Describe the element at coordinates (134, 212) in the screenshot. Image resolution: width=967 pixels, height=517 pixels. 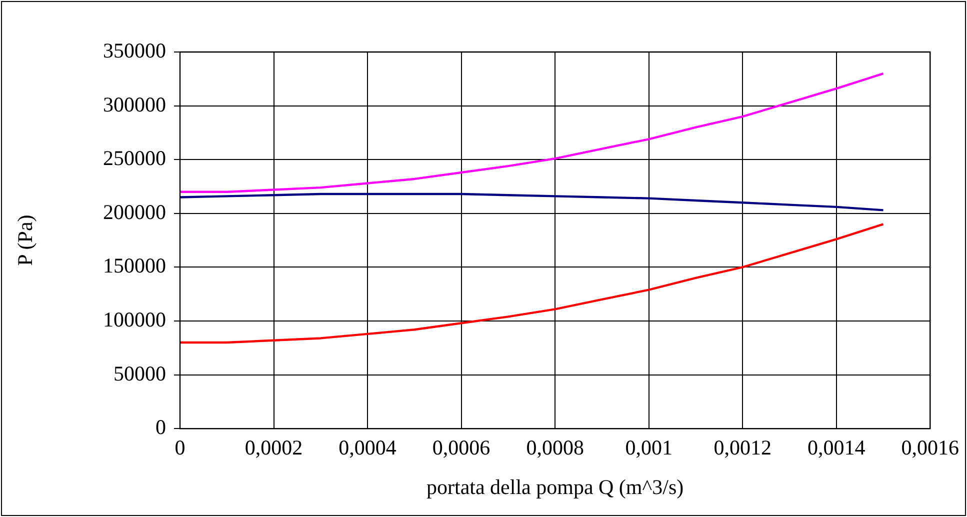
I see `y-tick-label: 200000` at that location.